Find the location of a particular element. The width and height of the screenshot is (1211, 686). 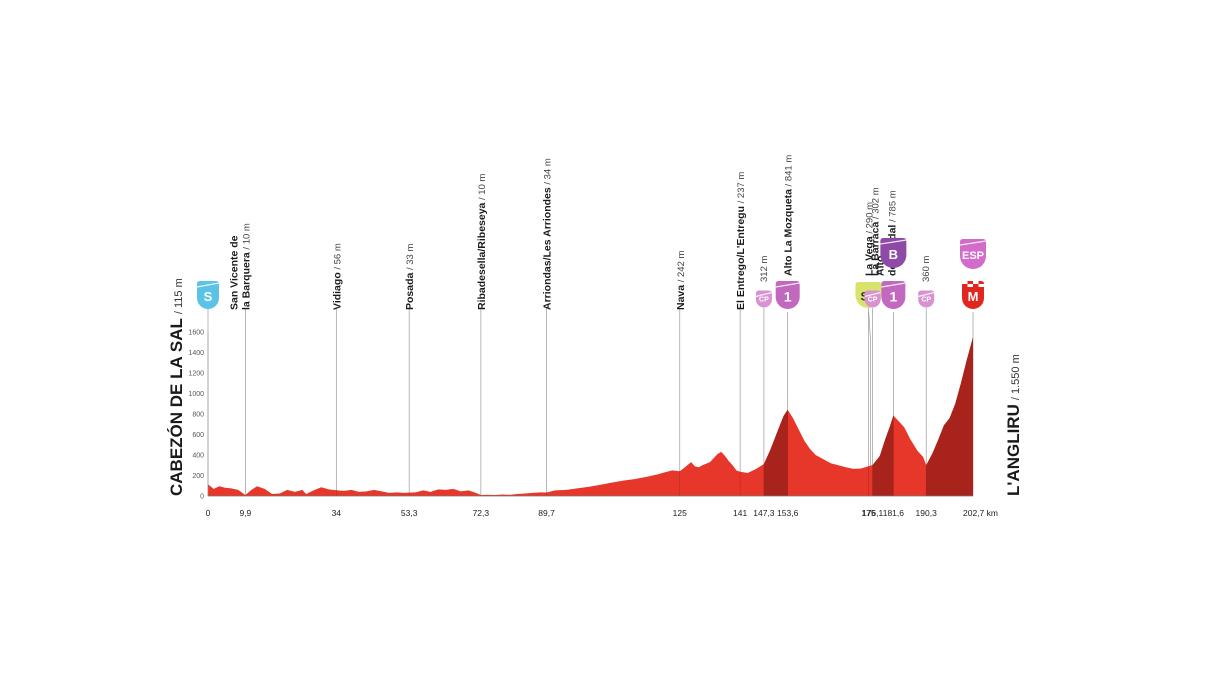

place-label: Vidiago / 56 m is located at coordinates (337, 276).